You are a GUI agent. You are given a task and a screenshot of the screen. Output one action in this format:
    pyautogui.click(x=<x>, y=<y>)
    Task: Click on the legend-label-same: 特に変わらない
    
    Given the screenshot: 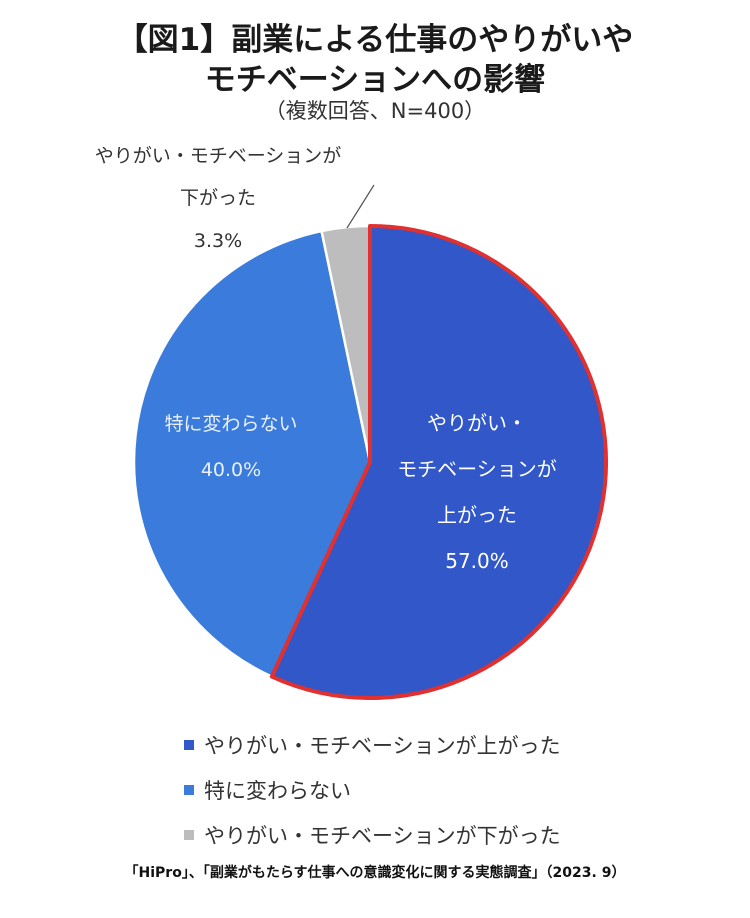 What is the action you would take?
    pyautogui.click(x=277, y=790)
    